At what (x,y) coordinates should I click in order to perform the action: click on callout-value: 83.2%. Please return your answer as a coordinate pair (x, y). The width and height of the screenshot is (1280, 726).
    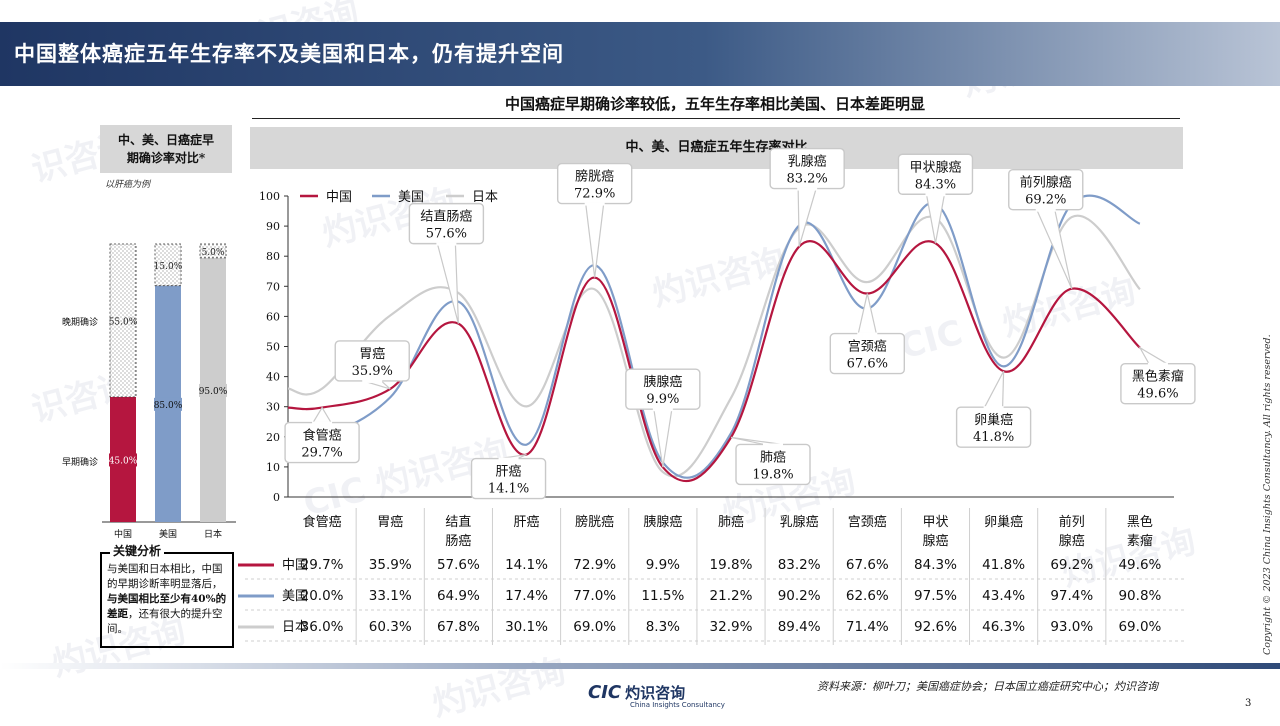
    Looking at the image, I should click on (806, 179).